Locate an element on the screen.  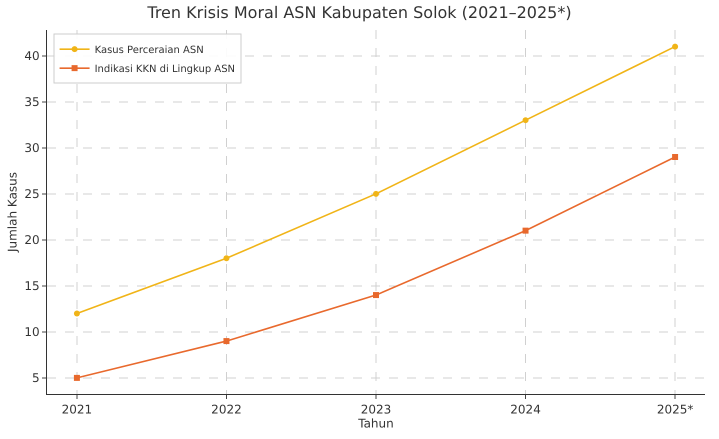
x-axis-title: Tahun is located at coordinates (375, 423).